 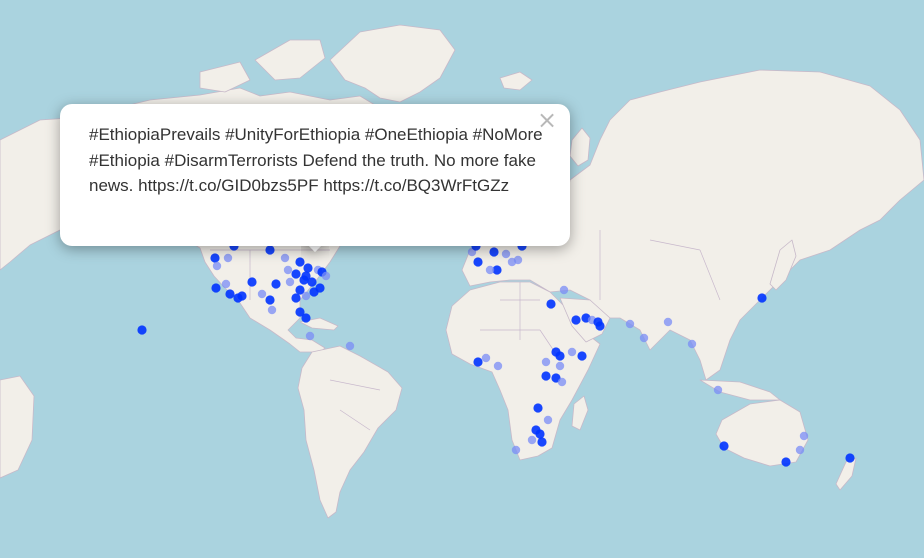 What do you see at coordinates (547, 120) in the screenshot?
I see `close-icon: ×` at bounding box center [547, 120].